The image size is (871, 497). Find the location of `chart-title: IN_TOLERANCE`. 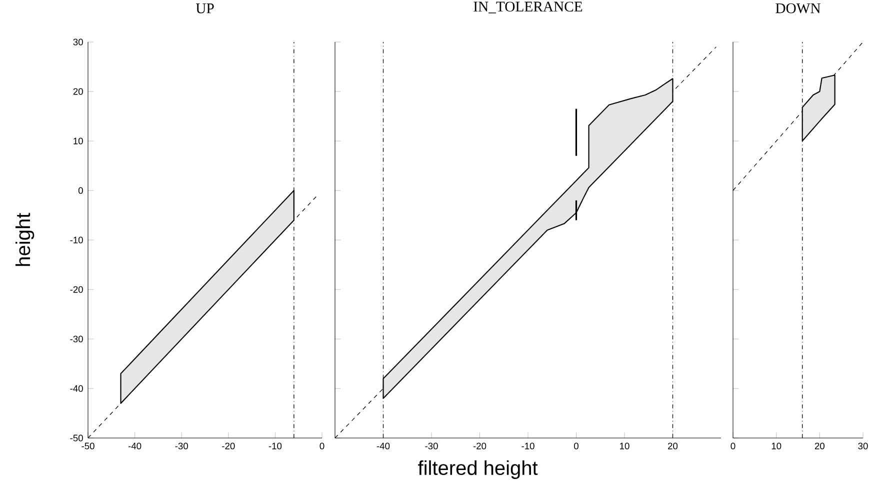

chart-title: IN_TOLERANCE is located at coordinates (528, 8).